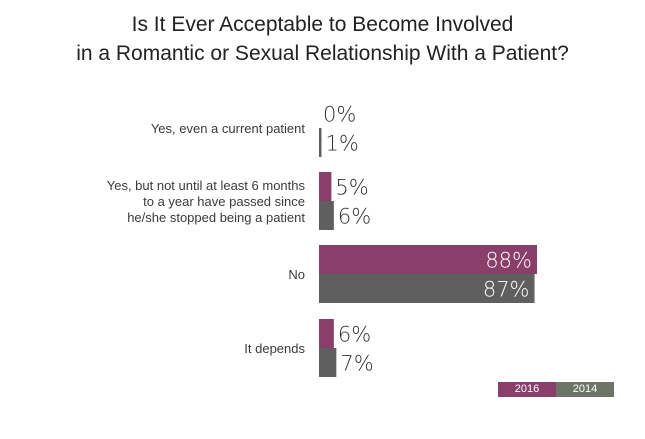 Image resolution: width=645 pixels, height=439 pixels. Describe the element at coordinates (351, 188) in the screenshot. I see `value-label-2016-1: 5%` at that location.